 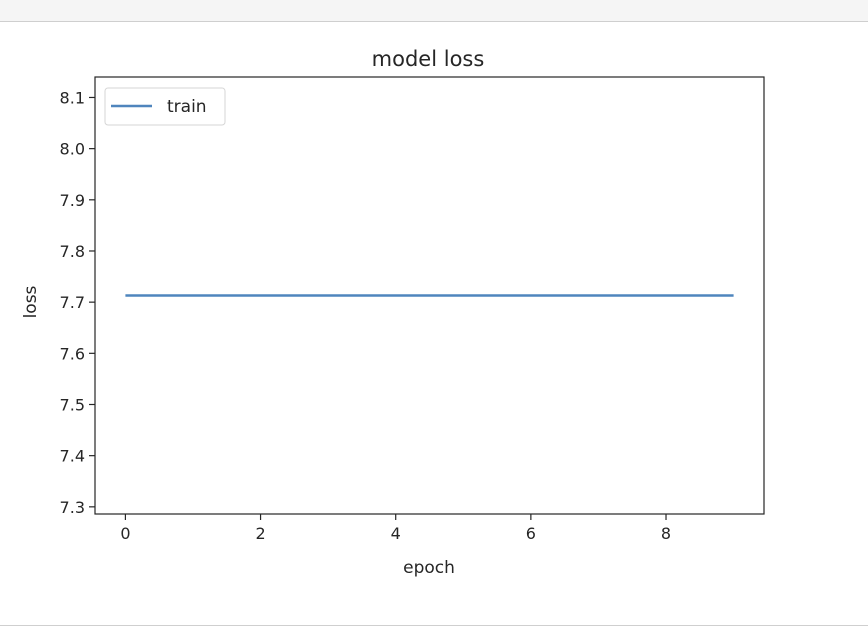 I want to click on y-axis-label: loss, so click(x=31, y=301).